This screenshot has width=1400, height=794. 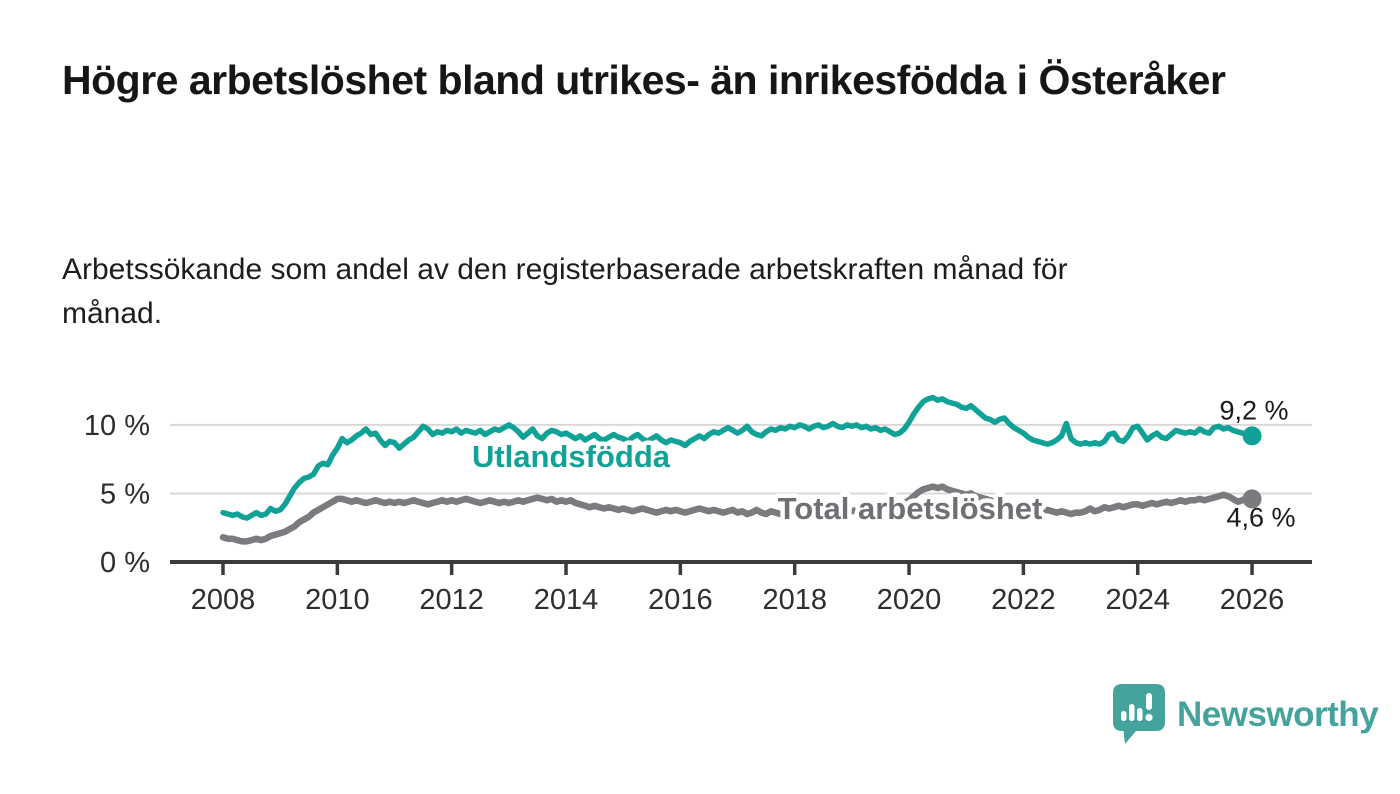 What do you see at coordinates (1139, 714) in the screenshot?
I see `bar-chart-speech-bubble-icon` at bounding box center [1139, 714].